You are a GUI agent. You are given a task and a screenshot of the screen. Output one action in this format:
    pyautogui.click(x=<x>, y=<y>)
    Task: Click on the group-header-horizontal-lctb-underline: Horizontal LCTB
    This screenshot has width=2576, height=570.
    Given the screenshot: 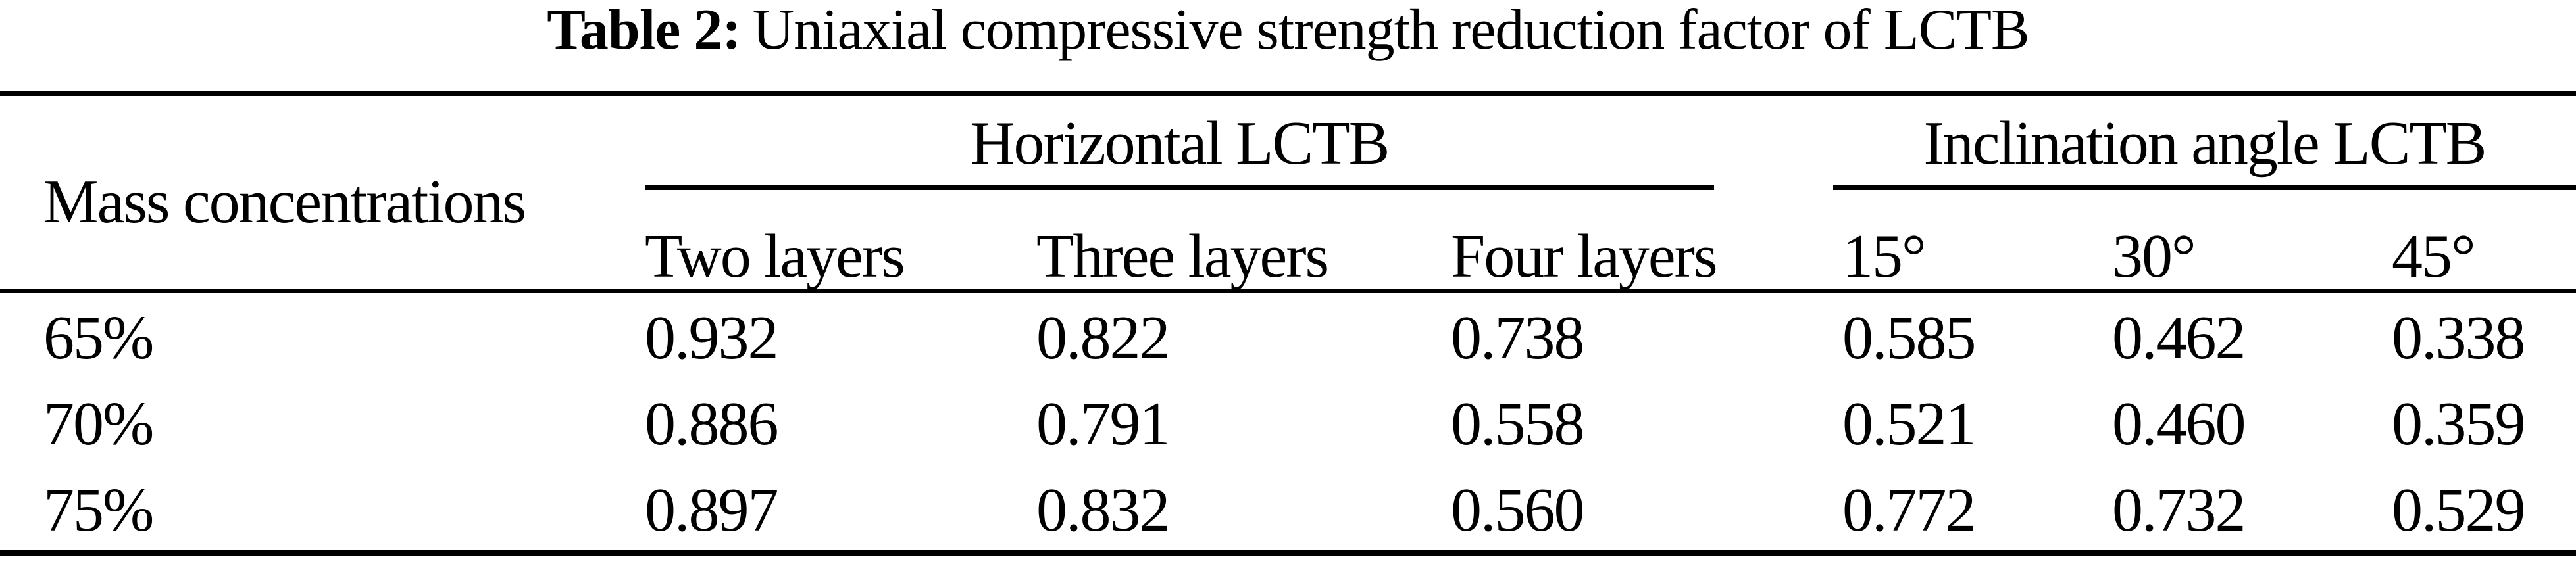 What is the action you would take?
    pyautogui.click(x=1179, y=151)
    